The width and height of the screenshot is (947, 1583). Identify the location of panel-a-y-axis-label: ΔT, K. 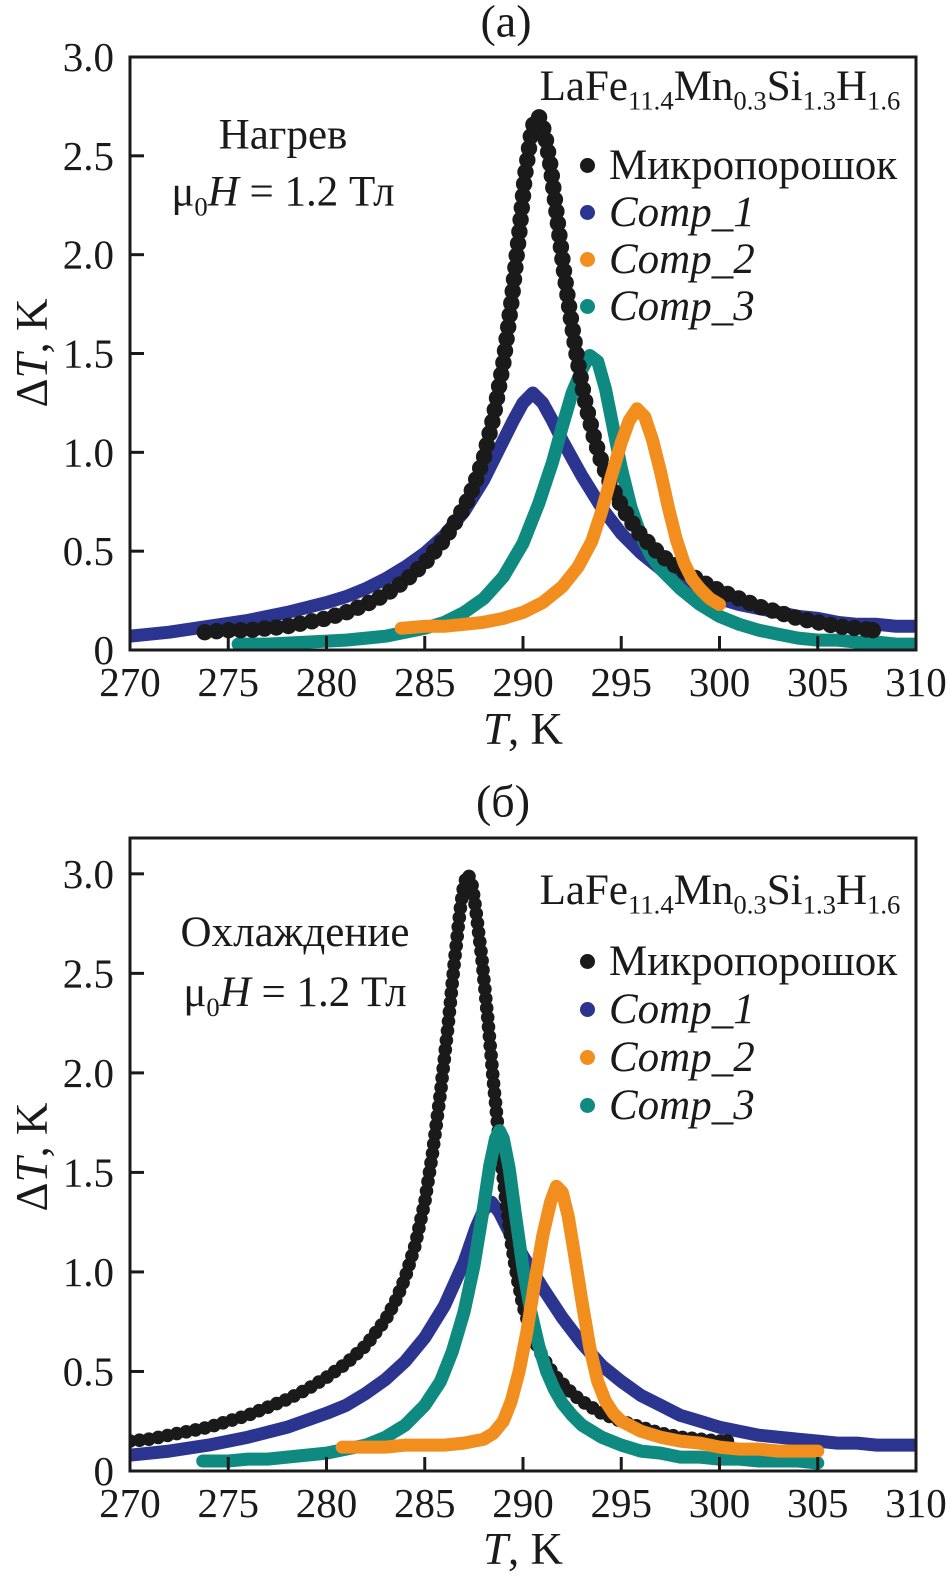
(32, 353).